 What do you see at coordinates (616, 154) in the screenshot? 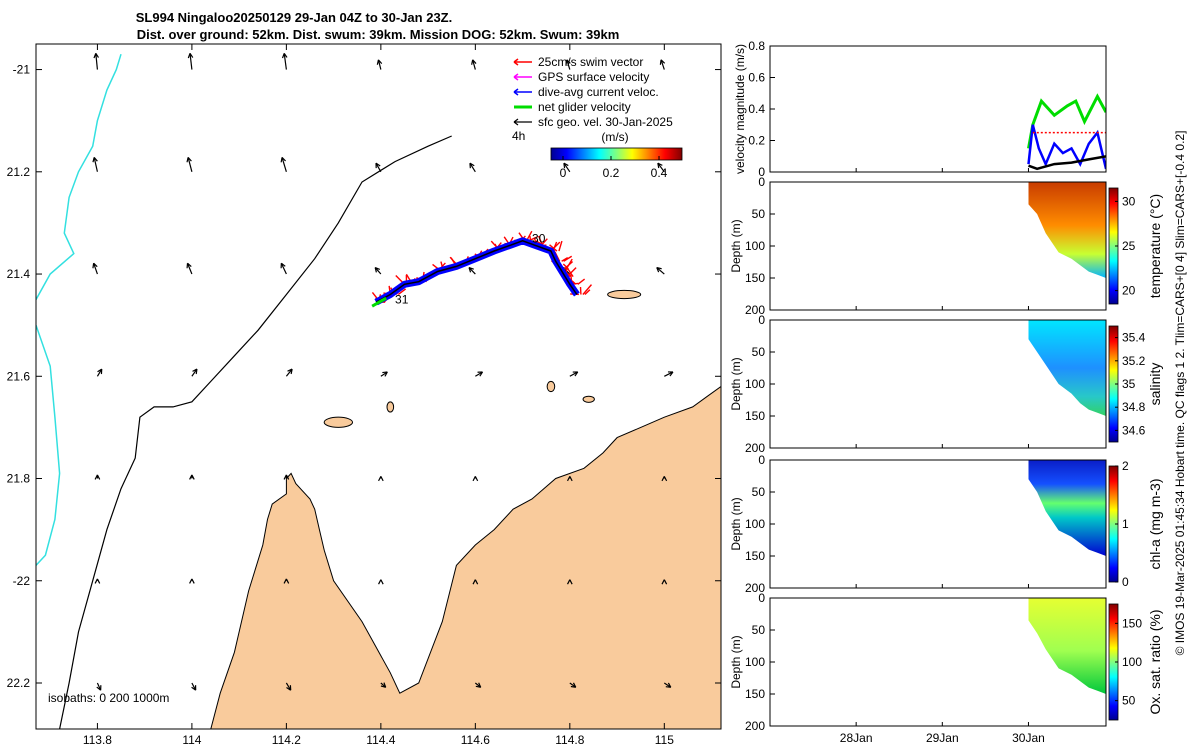
I see `velocity-colorbar` at bounding box center [616, 154].